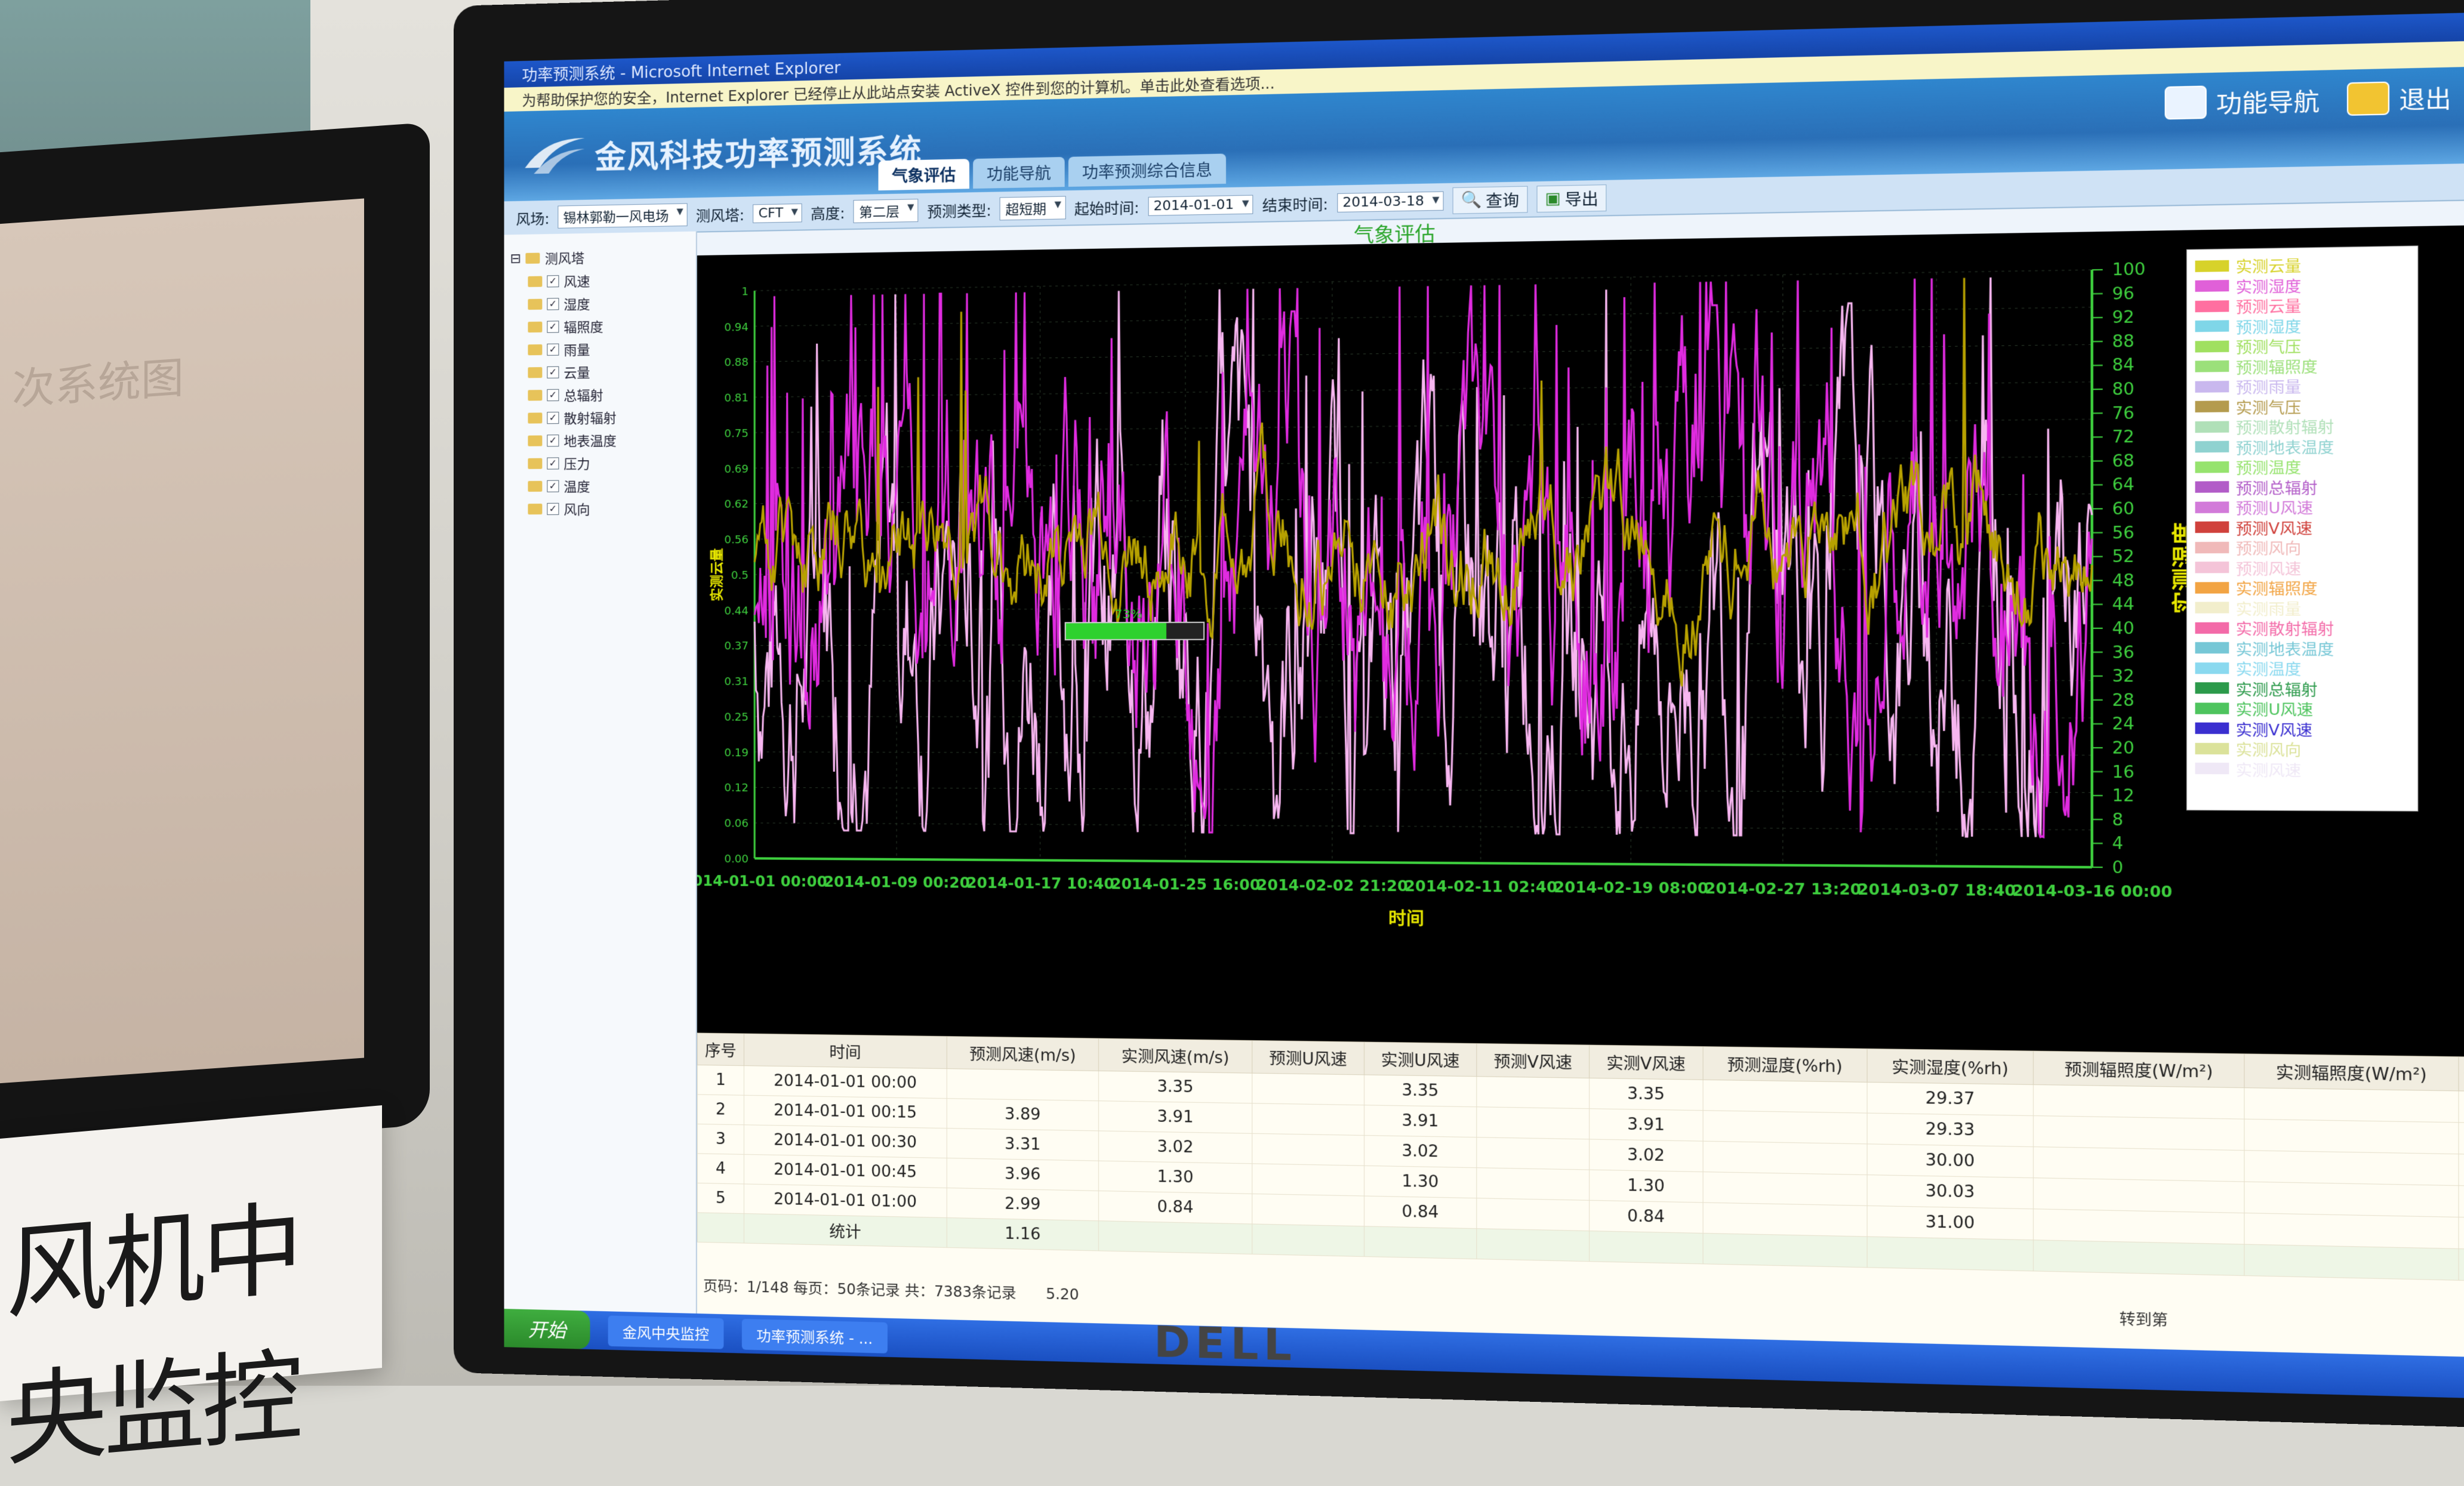 This screenshot has height=1486, width=2464. Describe the element at coordinates (1390, 202) in the screenshot. I see `end-time-input: 2014-03-18` at that location.